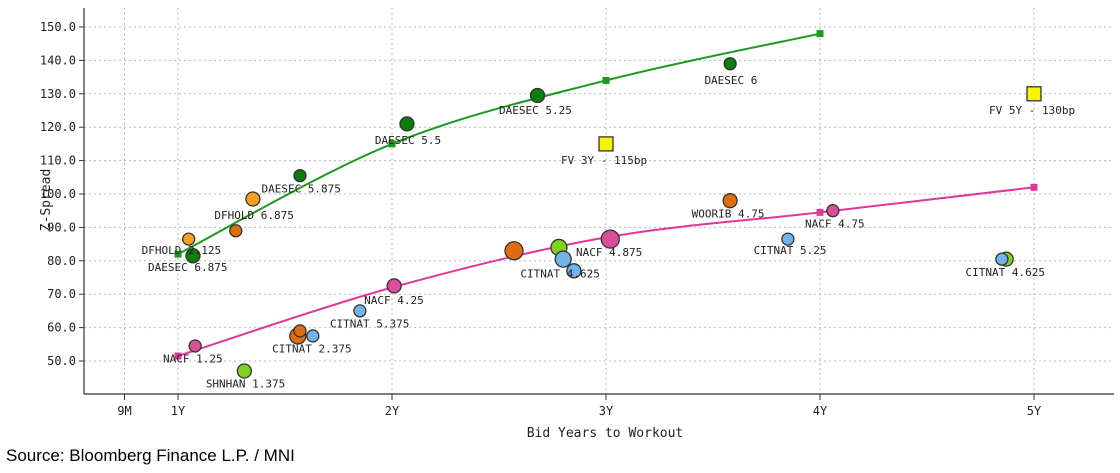 This screenshot has width=1120, height=473. I want to click on y-tick-label: 140.0, so click(58, 60).